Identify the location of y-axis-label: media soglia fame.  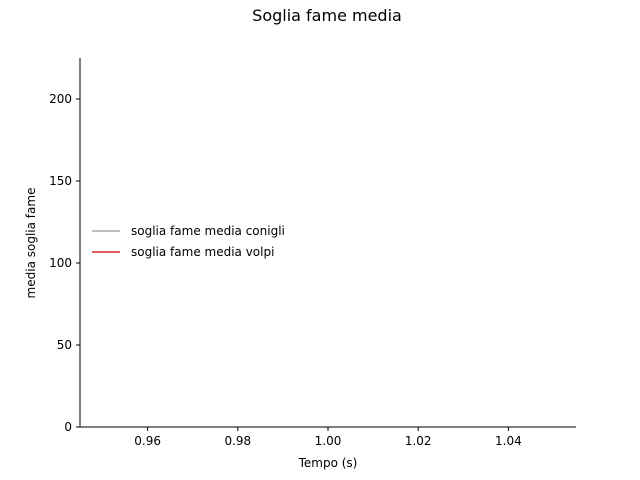
(31, 243).